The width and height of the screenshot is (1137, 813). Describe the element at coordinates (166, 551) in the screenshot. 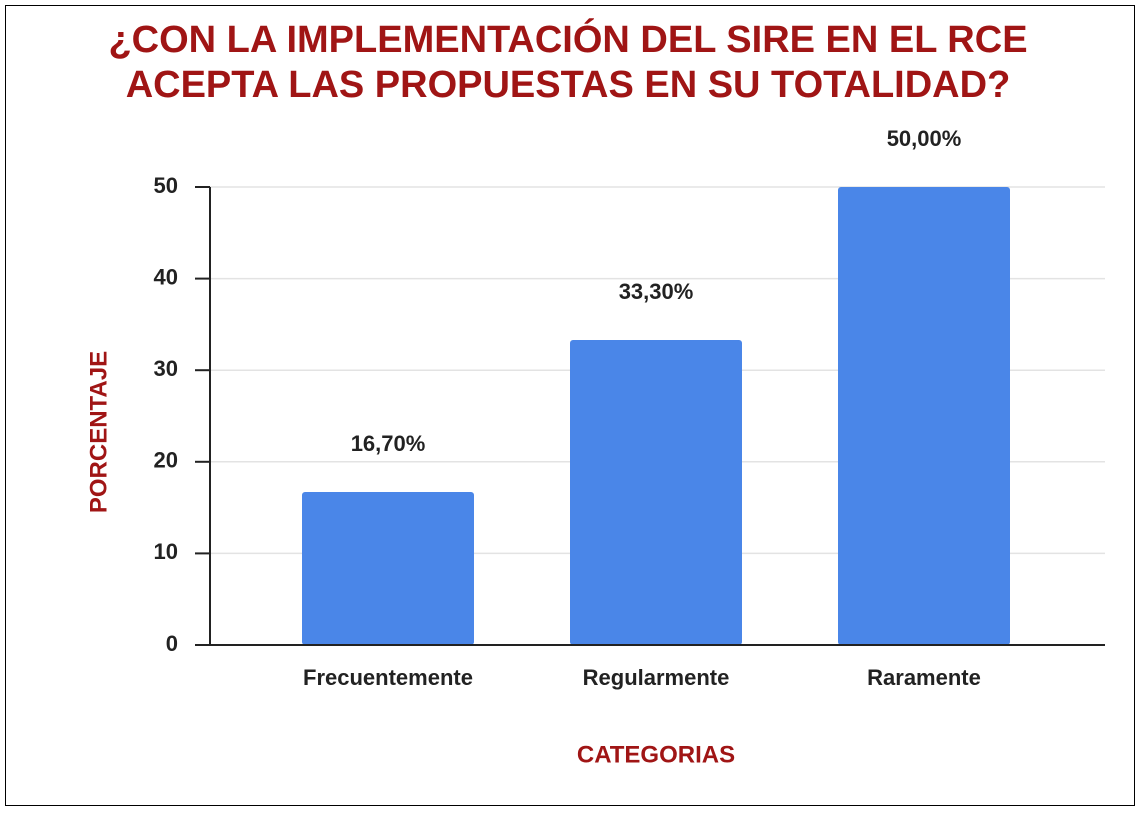

I see `y-tick-label: 10` at that location.